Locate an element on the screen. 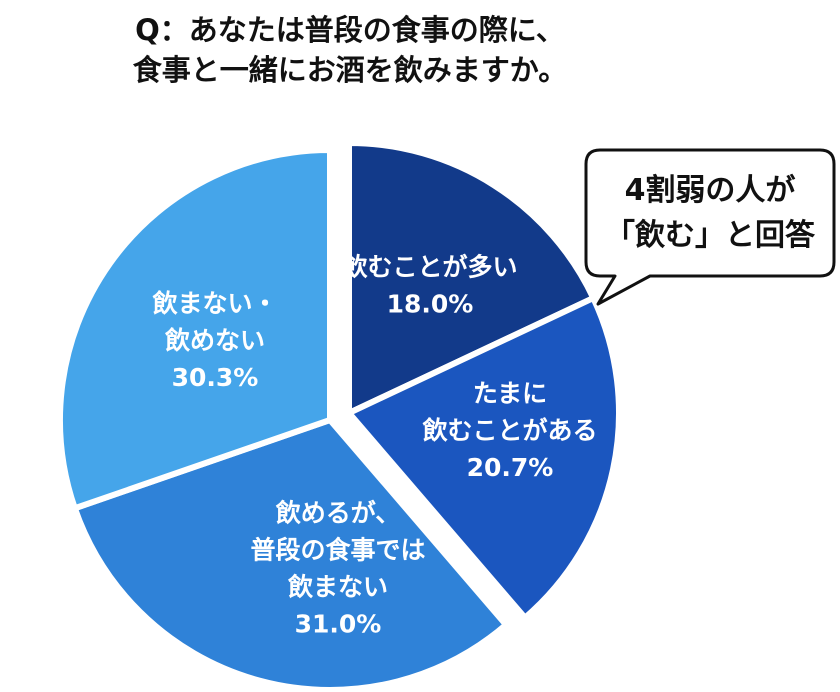 This screenshot has width=840, height=692. slice-category-line: 飲めない is located at coordinates (214, 340).